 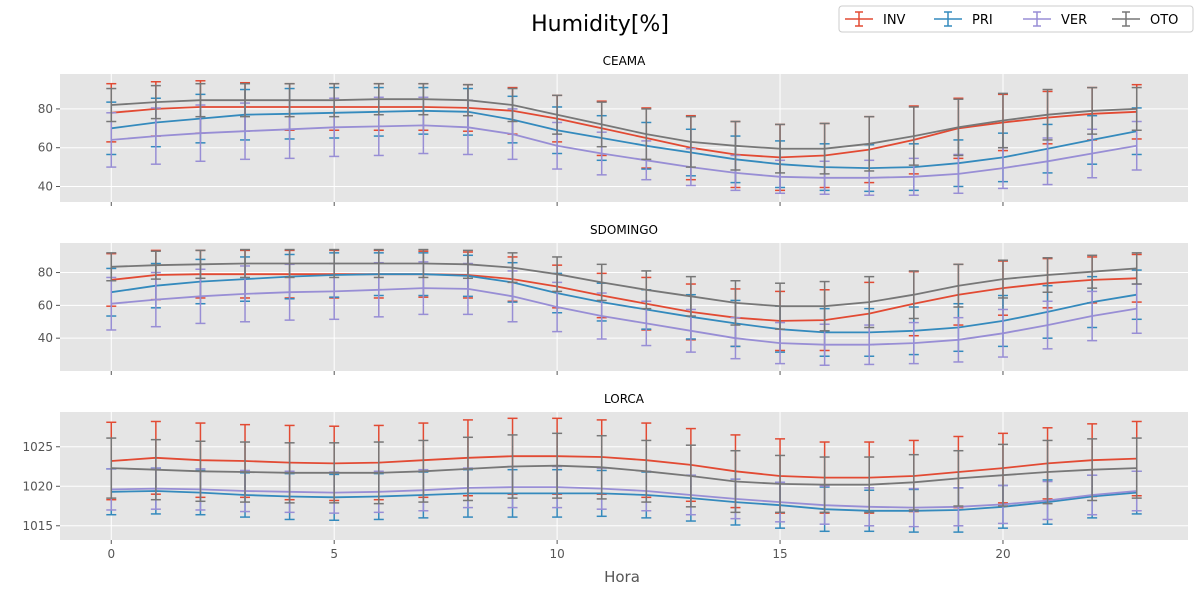 I want to click on legend-frame, so click(x=1016, y=19).